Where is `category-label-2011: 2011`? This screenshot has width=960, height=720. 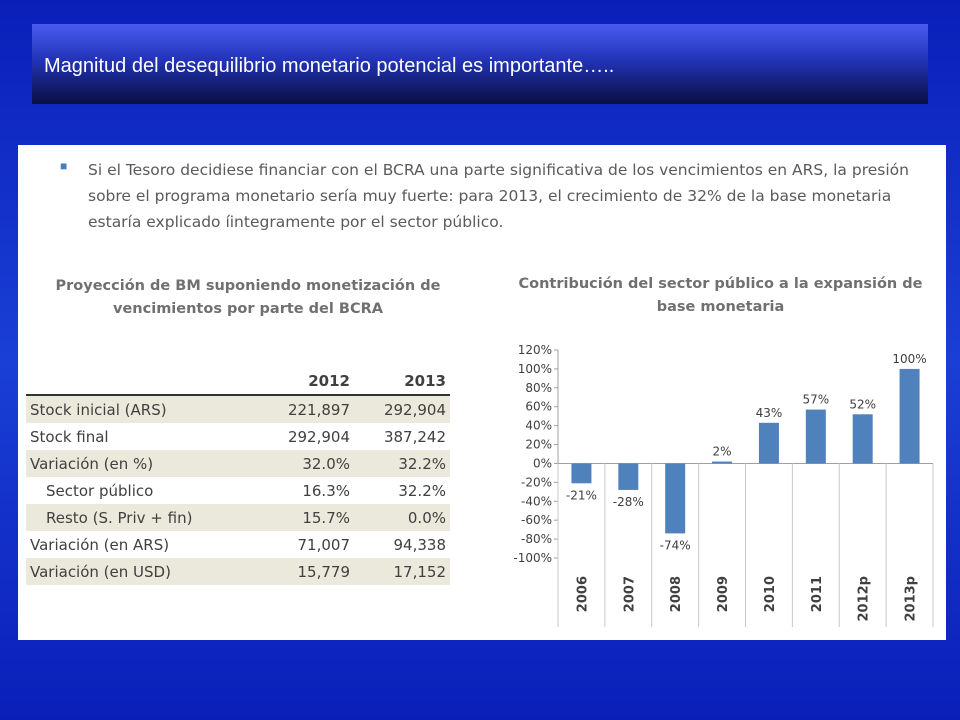 category-label-2011: 2011 is located at coordinates (817, 594).